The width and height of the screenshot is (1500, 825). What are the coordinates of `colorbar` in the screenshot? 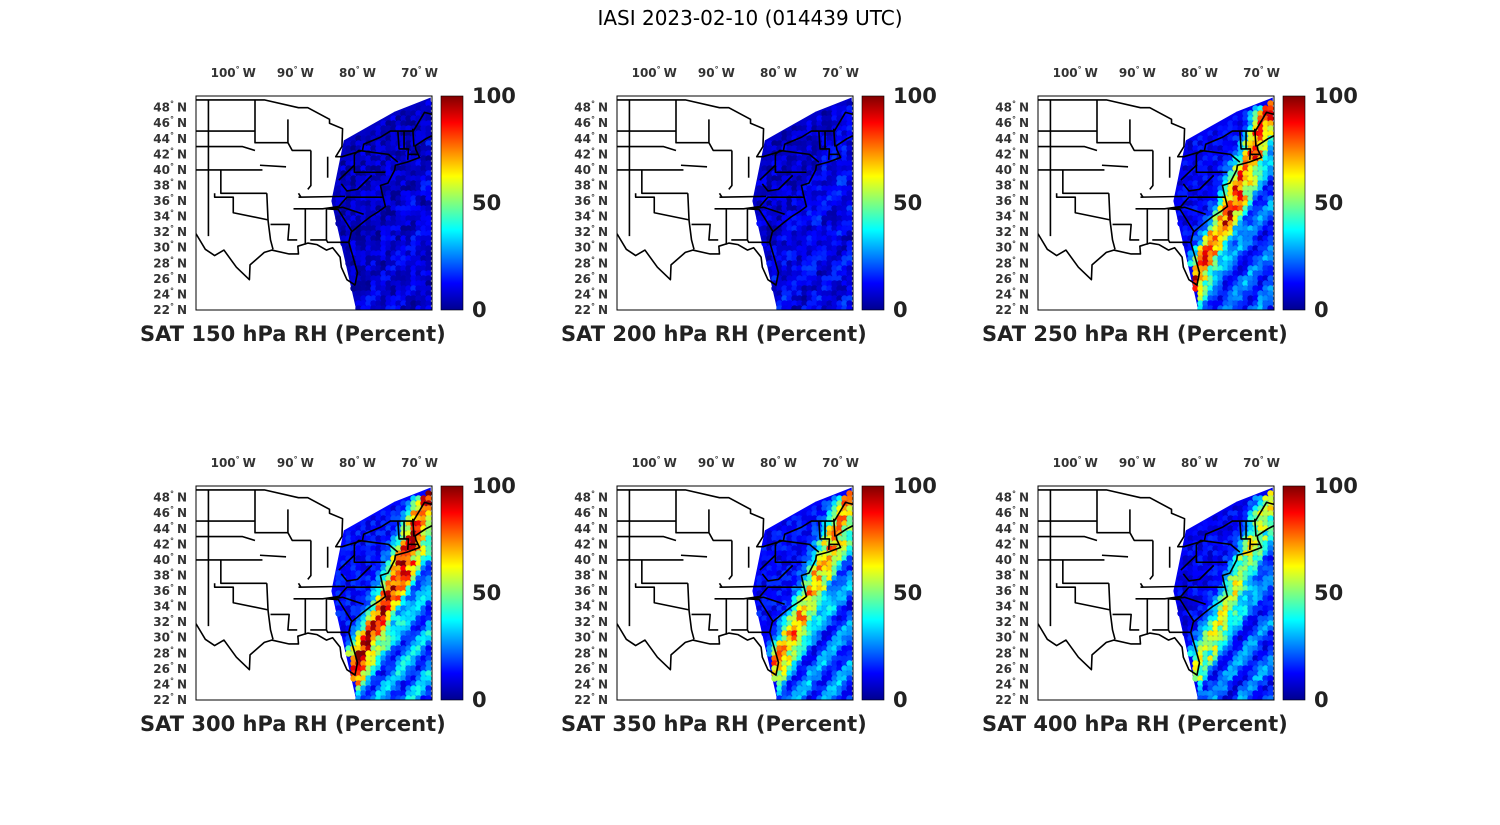 It's located at (452, 593).